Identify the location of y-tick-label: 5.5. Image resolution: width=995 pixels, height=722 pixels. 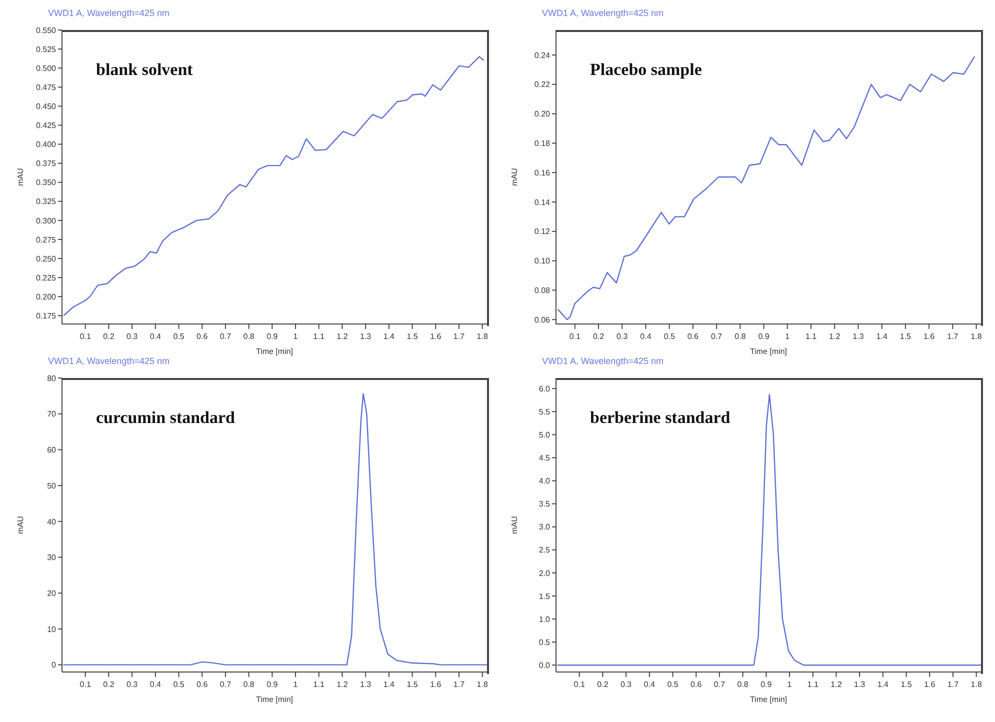
(544, 411).